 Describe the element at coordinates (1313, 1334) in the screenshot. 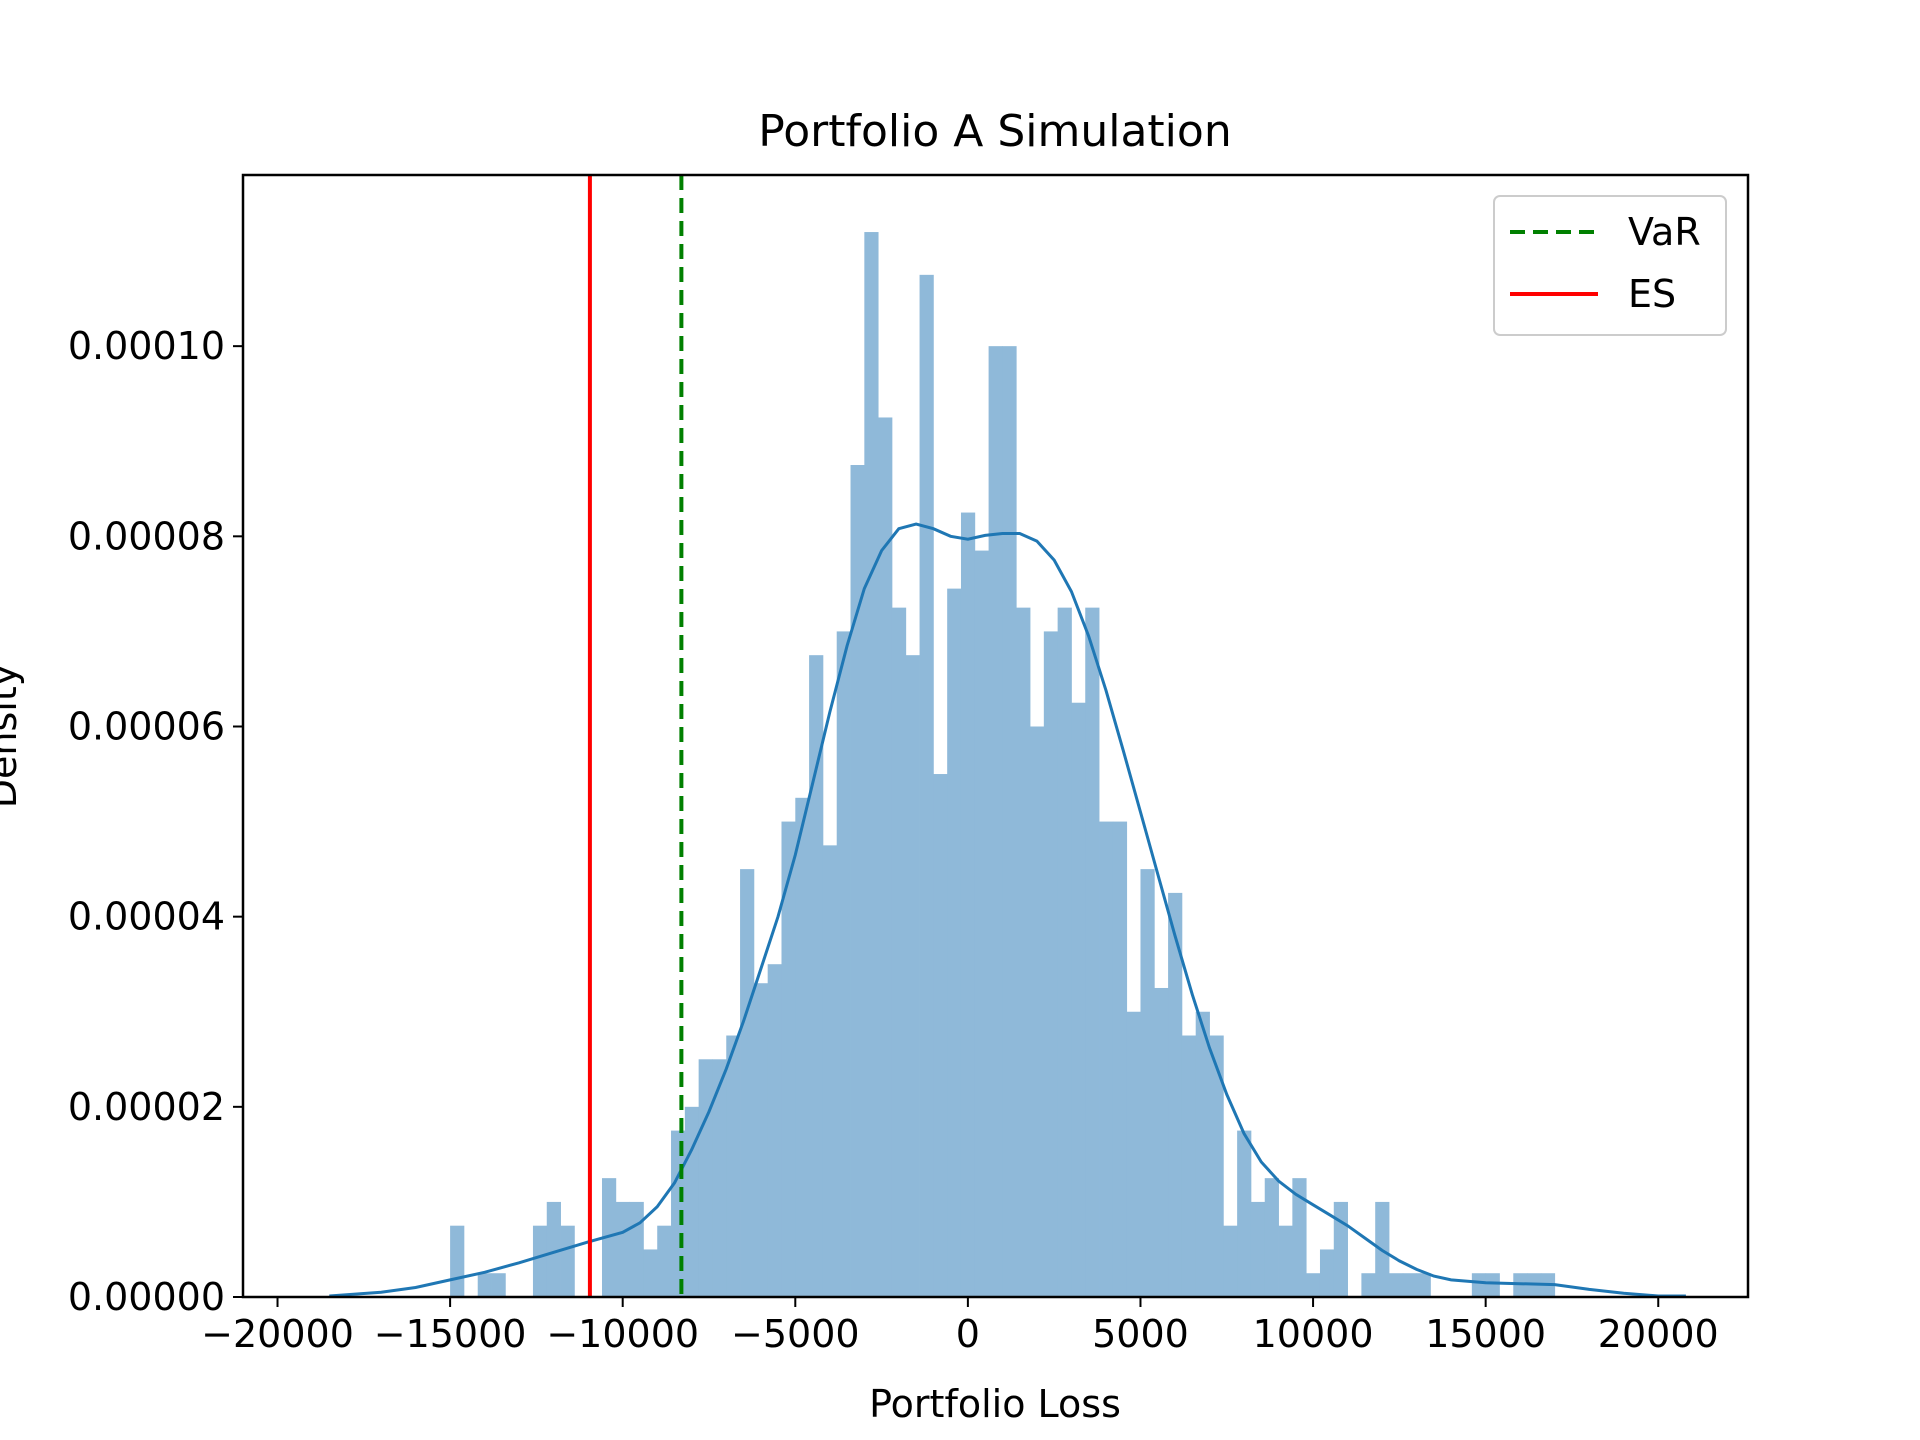

I see `x-tick-label: 10000` at that location.